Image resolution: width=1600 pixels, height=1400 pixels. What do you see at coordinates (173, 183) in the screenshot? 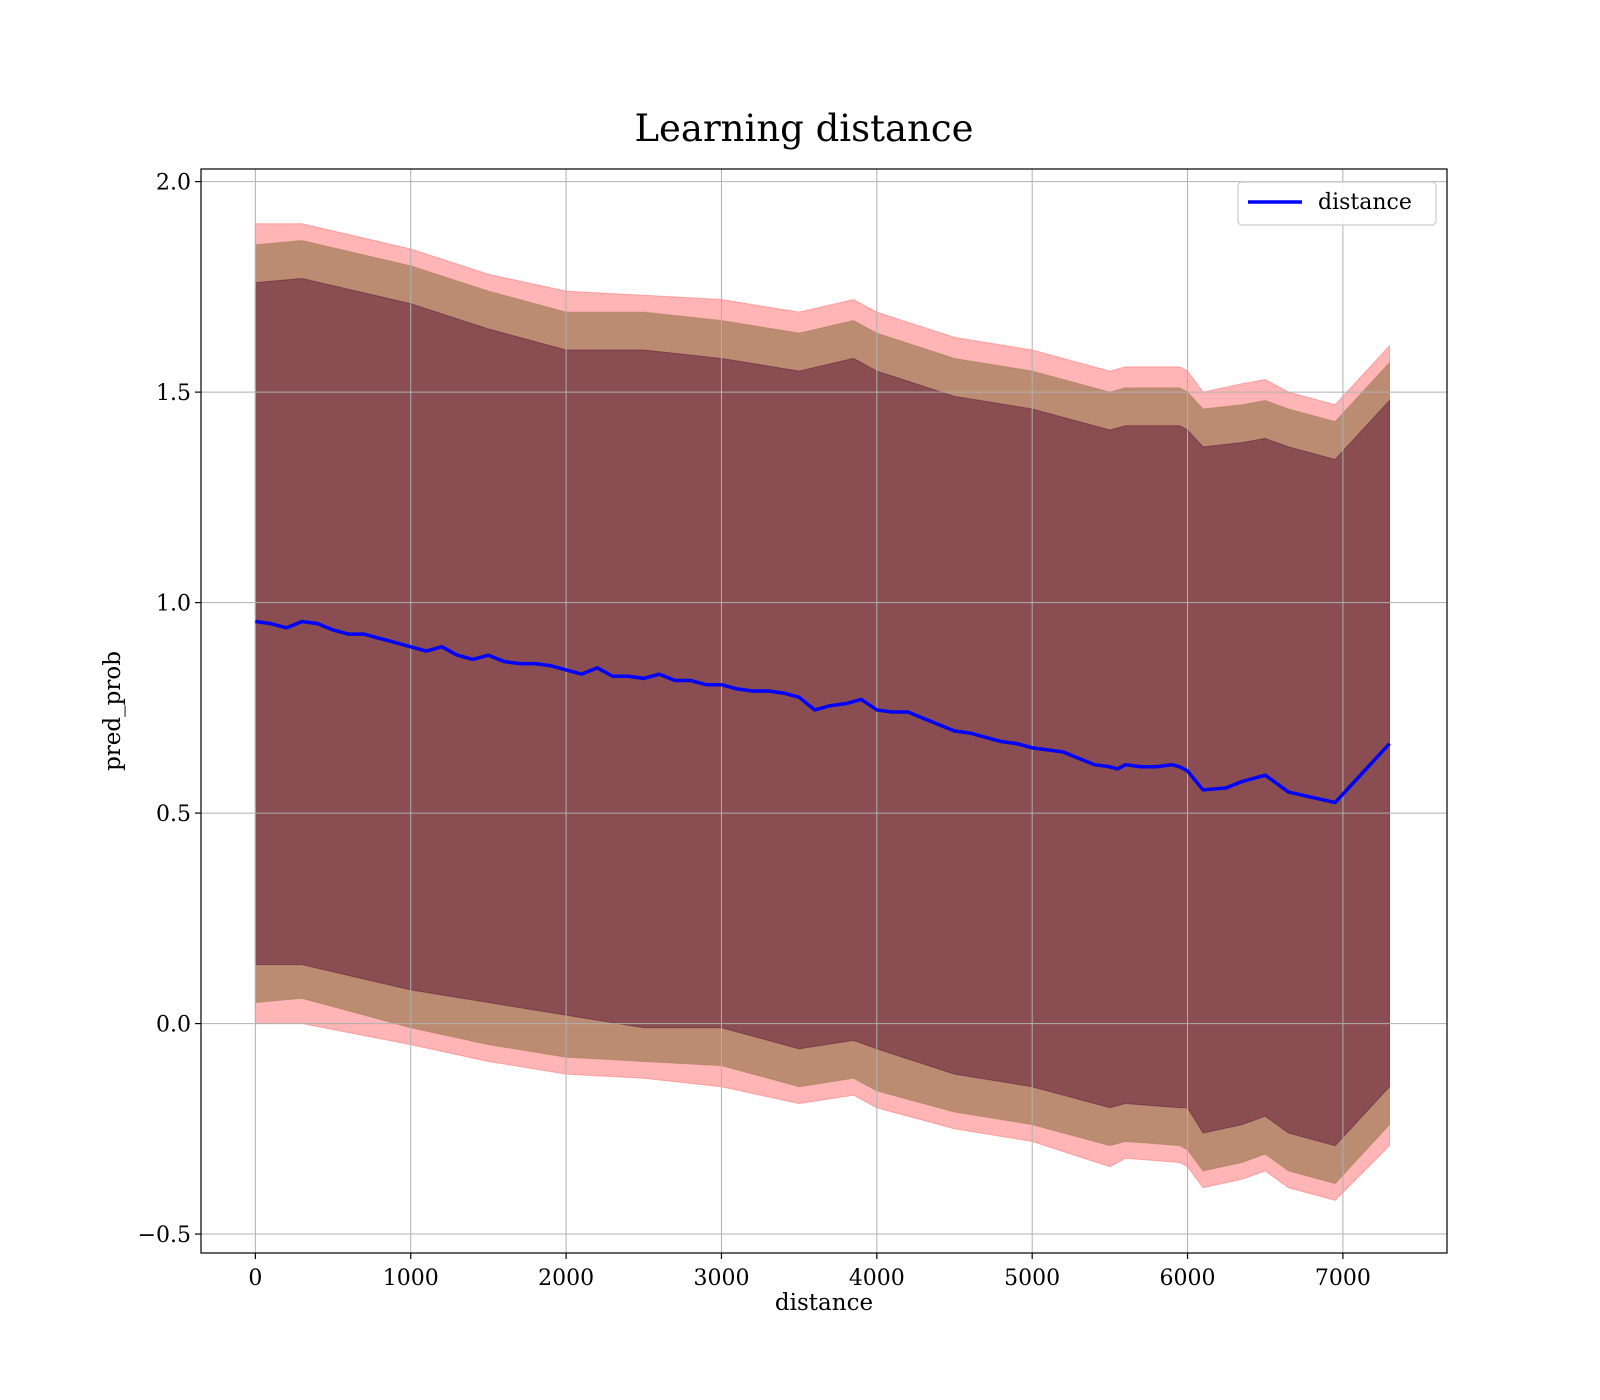
I see `y-tick-label: 2.0` at bounding box center [173, 183].